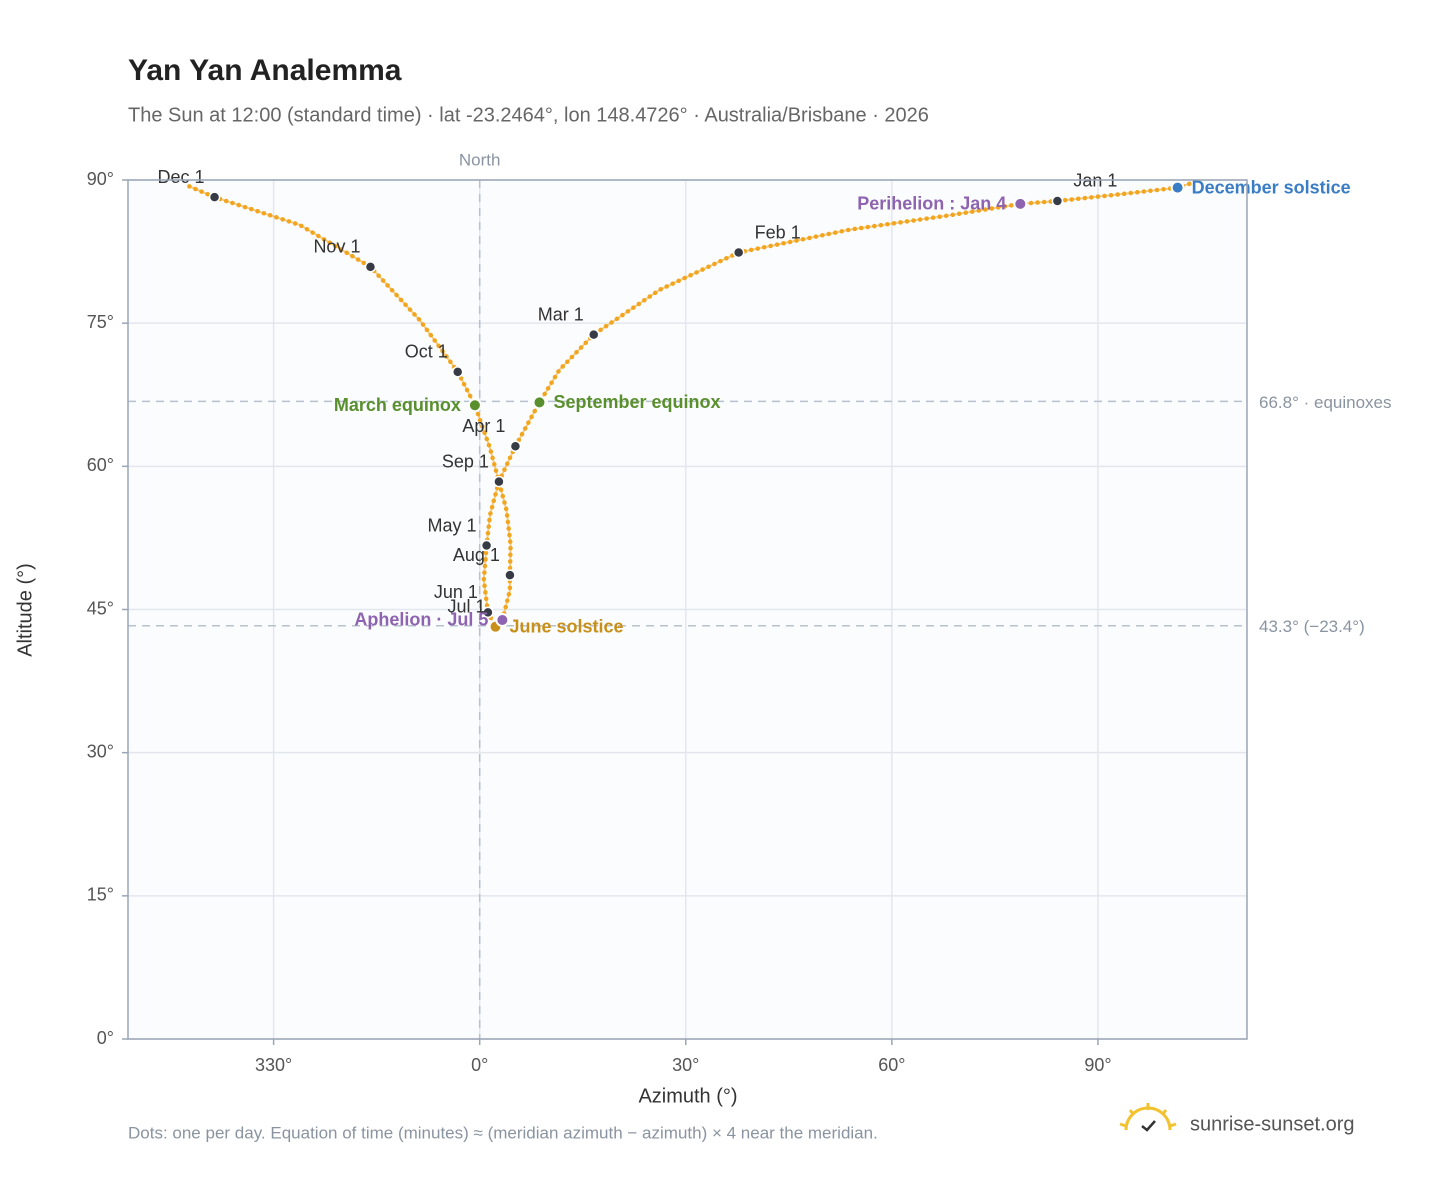  I want to click on event-label: Aphelion · Jul 5, so click(421, 620).